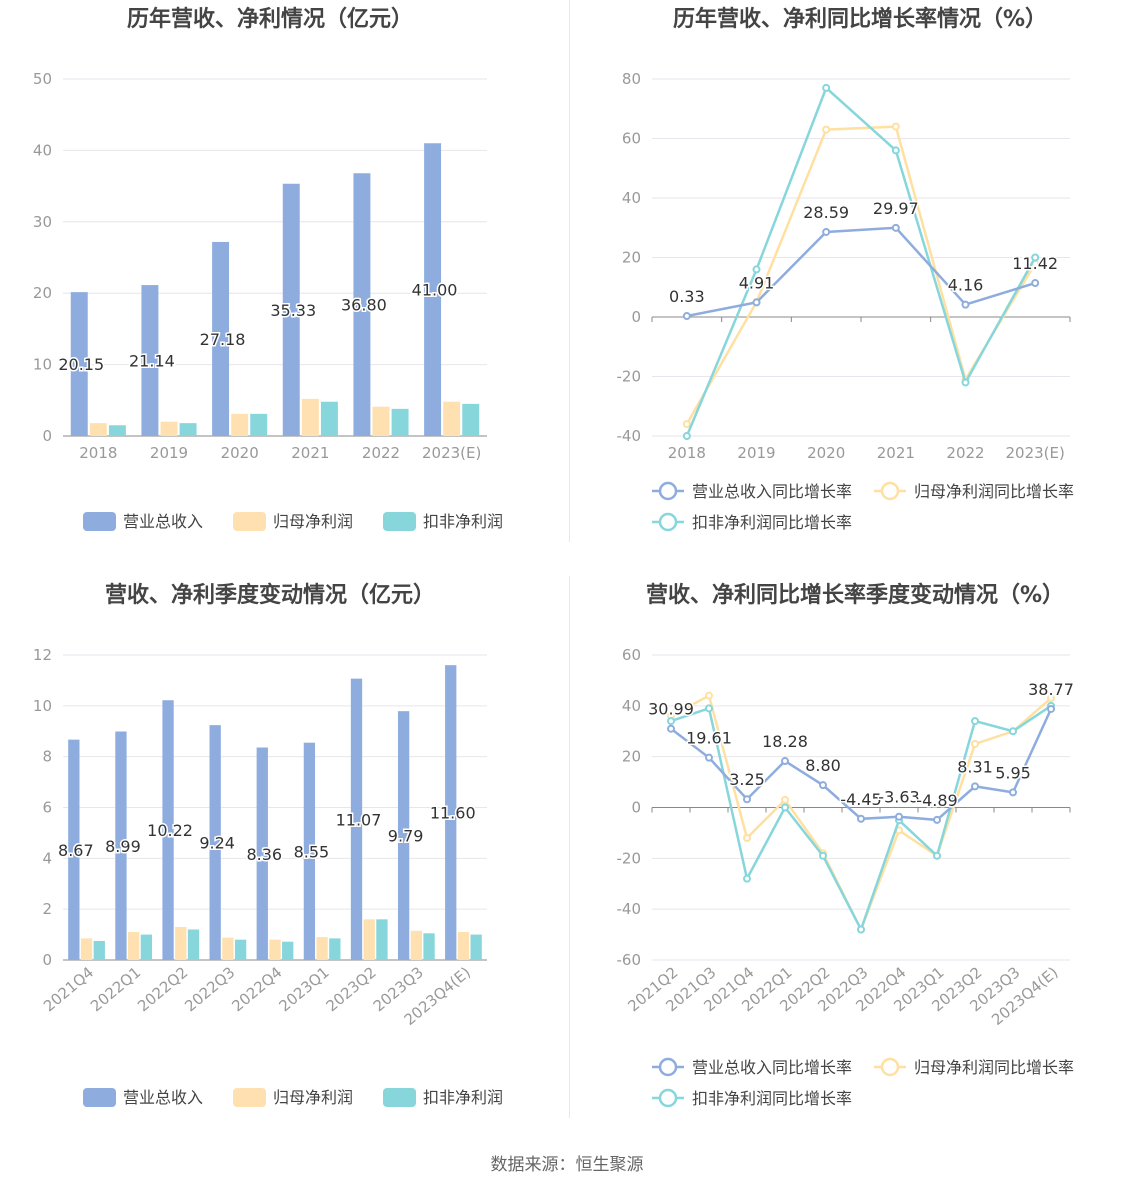 The height and width of the screenshot is (1188, 1134). What do you see at coordinates (47, 858) in the screenshot?
I see `y-tick-label: 4` at bounding box center [47, 858].